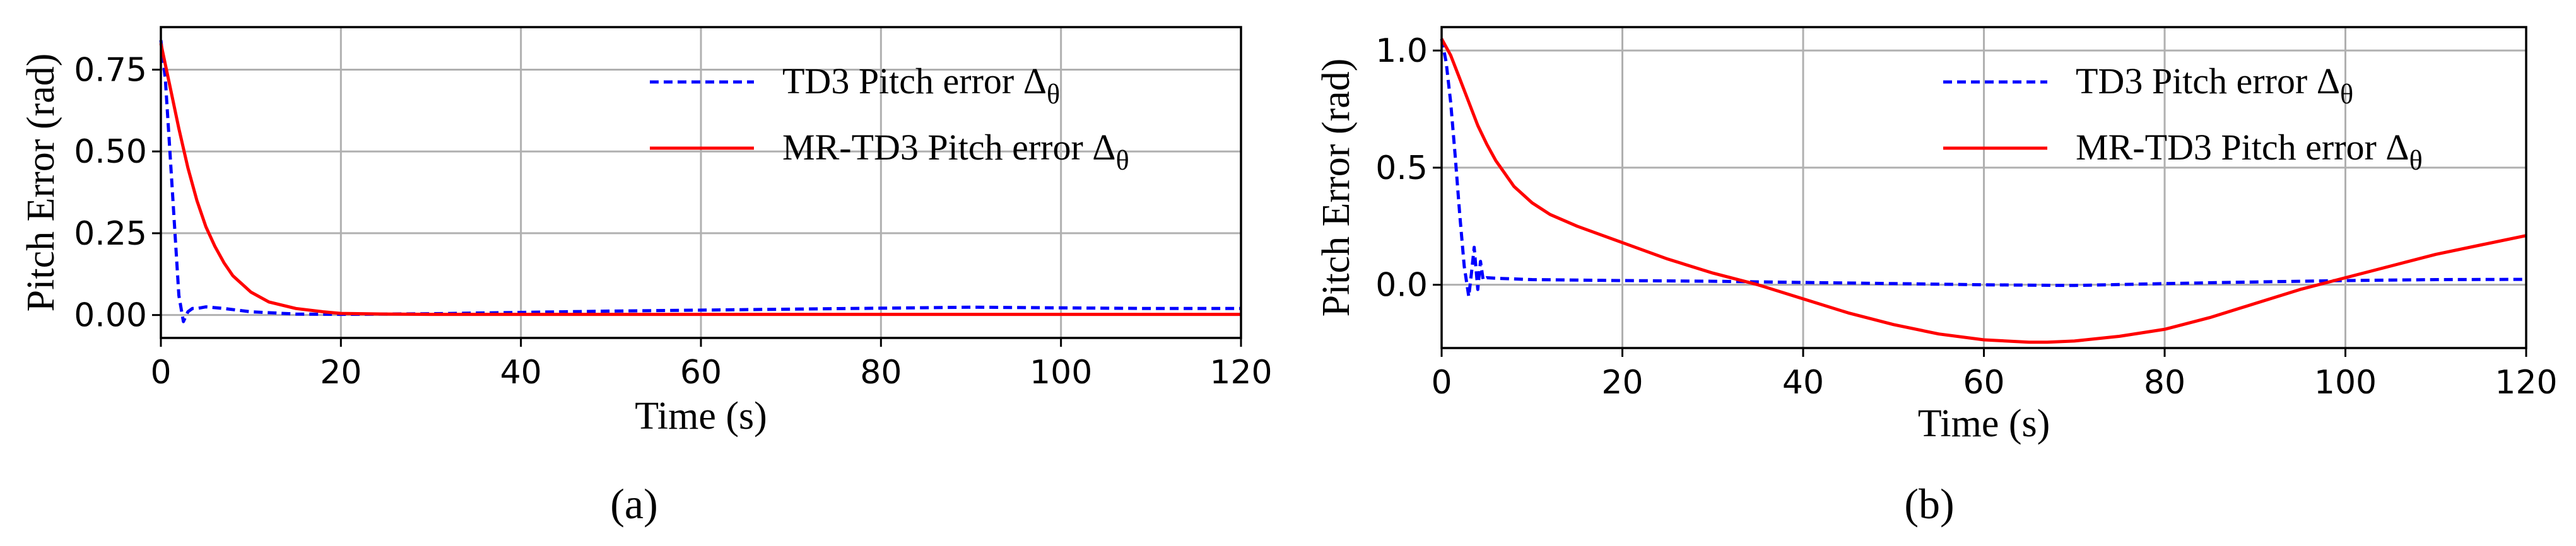 This screenshot has height=546, width=2576. I want to click on y-tick-label: 0.0, so click(1401, 286).